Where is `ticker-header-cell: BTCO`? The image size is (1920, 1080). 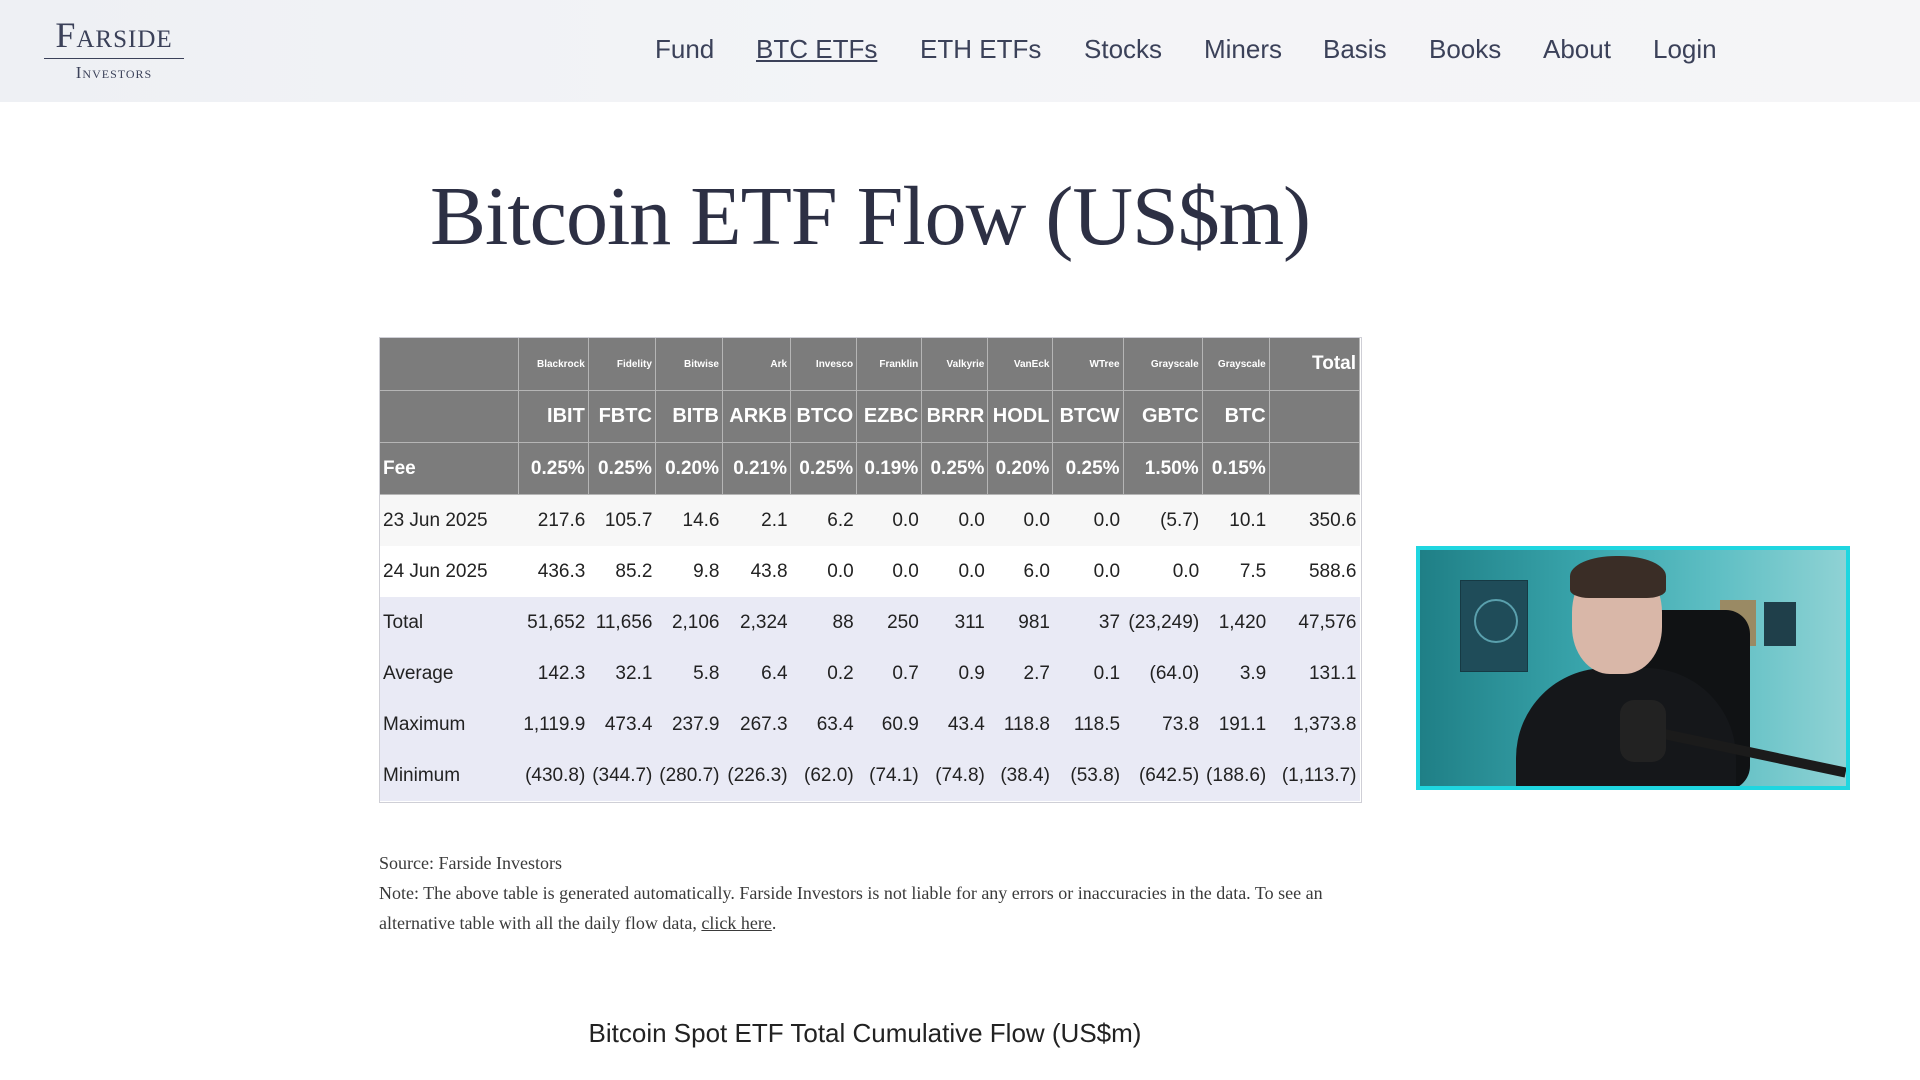
ticker-header-cell: BTCO is located at coordinates (824, 416).